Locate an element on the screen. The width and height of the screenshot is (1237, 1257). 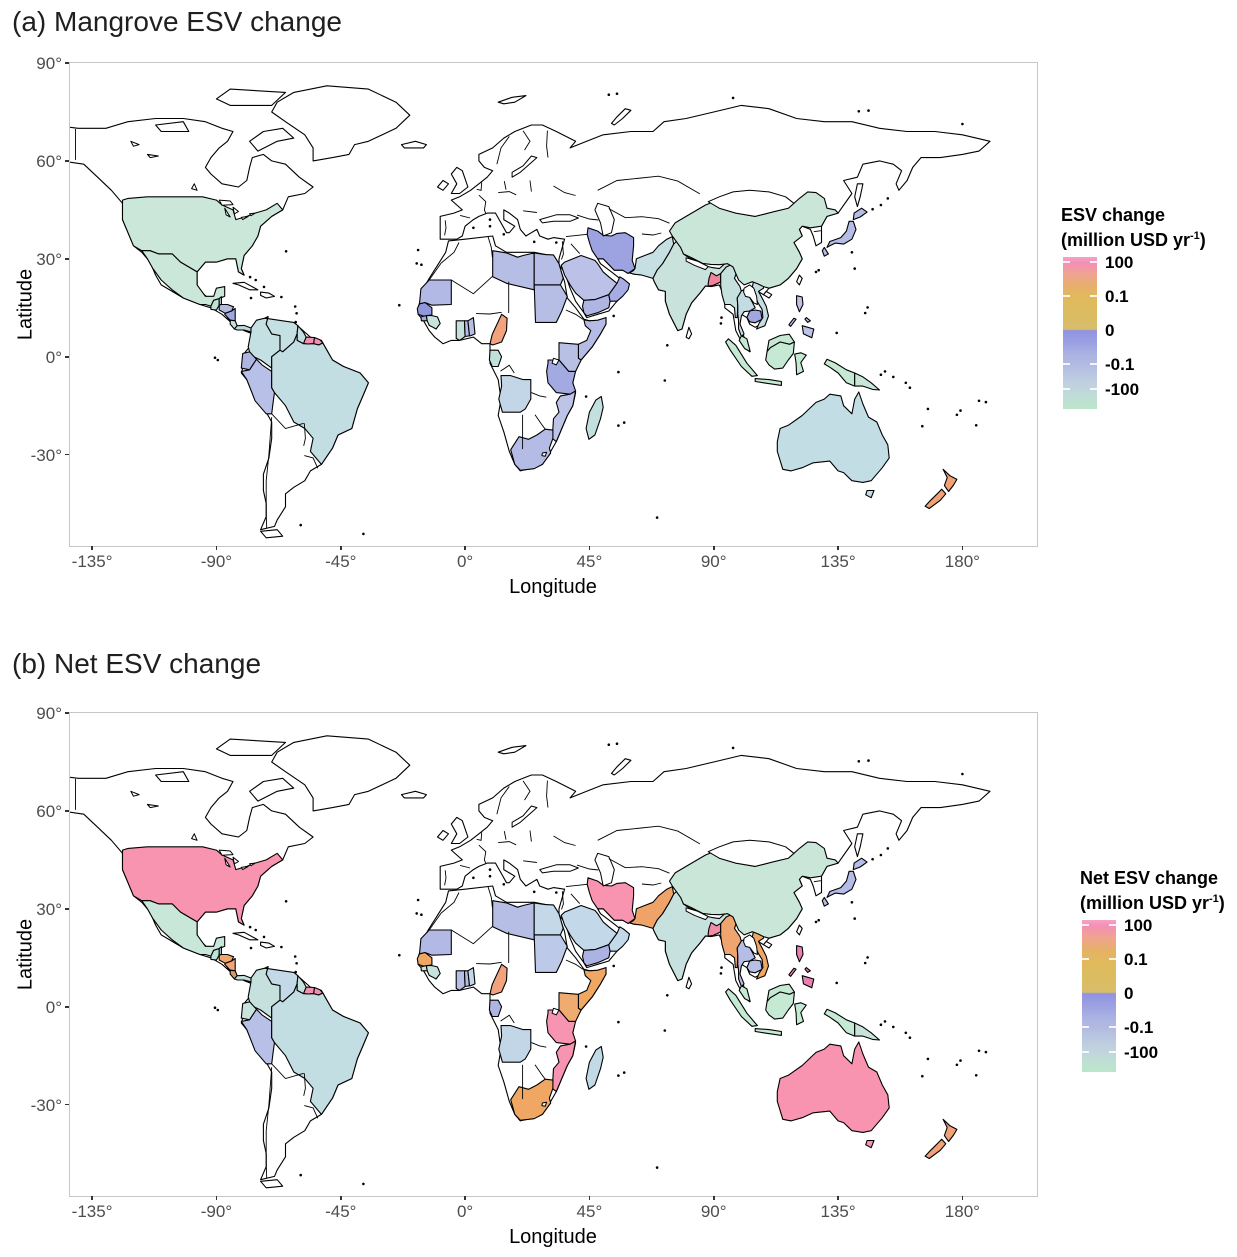
legend-b-colorbar is located at coordinates (1099, 996).